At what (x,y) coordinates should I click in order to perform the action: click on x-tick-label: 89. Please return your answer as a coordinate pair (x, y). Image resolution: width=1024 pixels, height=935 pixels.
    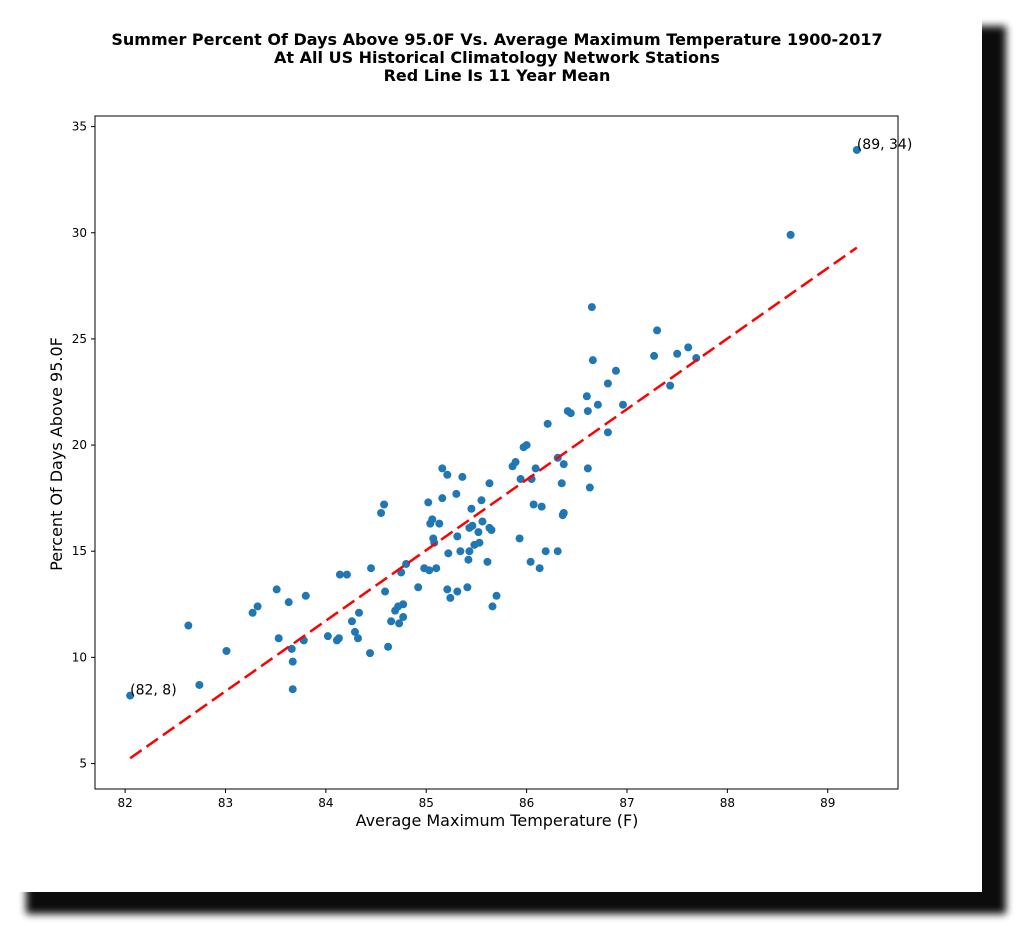
    Looking at the image, I should click on (827, 803).